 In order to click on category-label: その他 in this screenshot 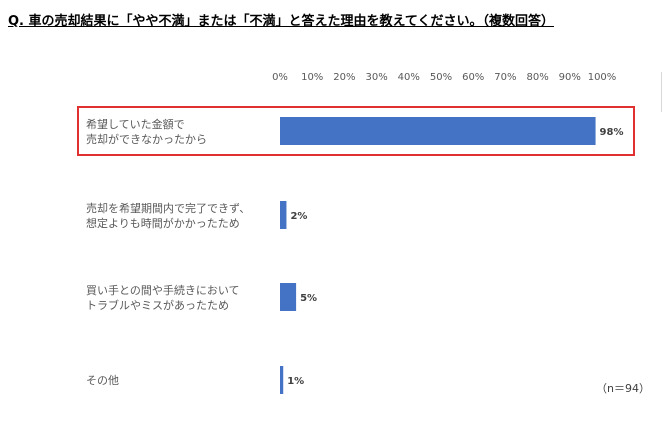, I will do `click(102, 380)`.